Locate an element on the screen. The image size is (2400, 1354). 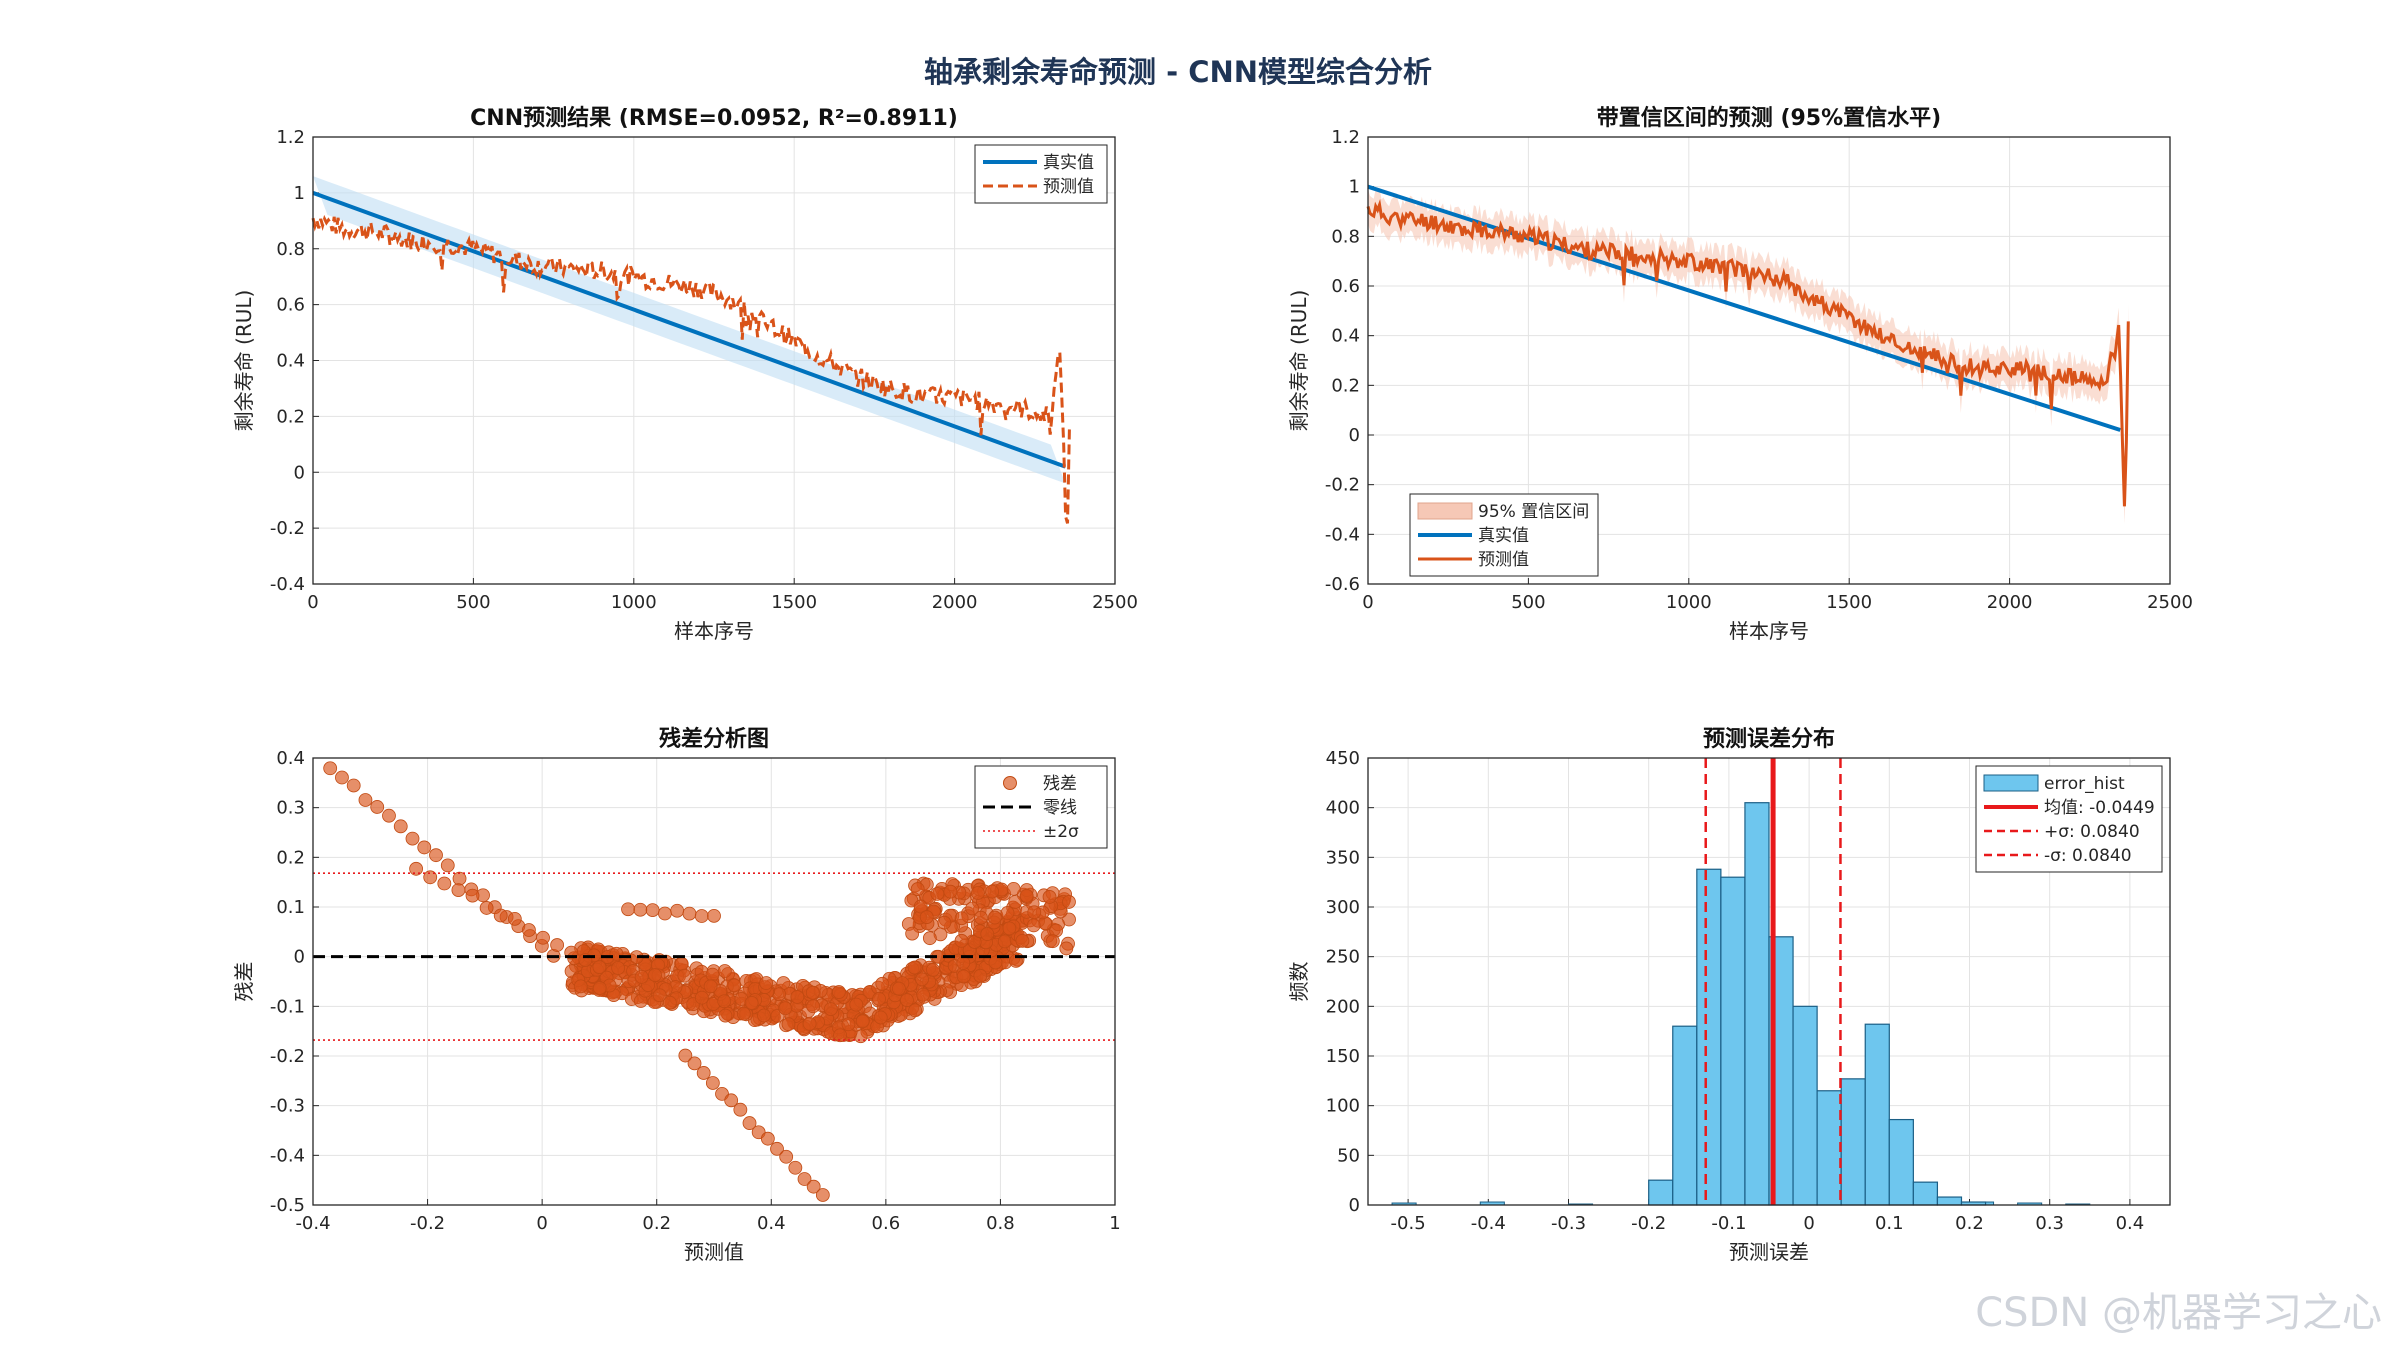
y-tick-label: 50 is located at coordinates (1348, 1155).